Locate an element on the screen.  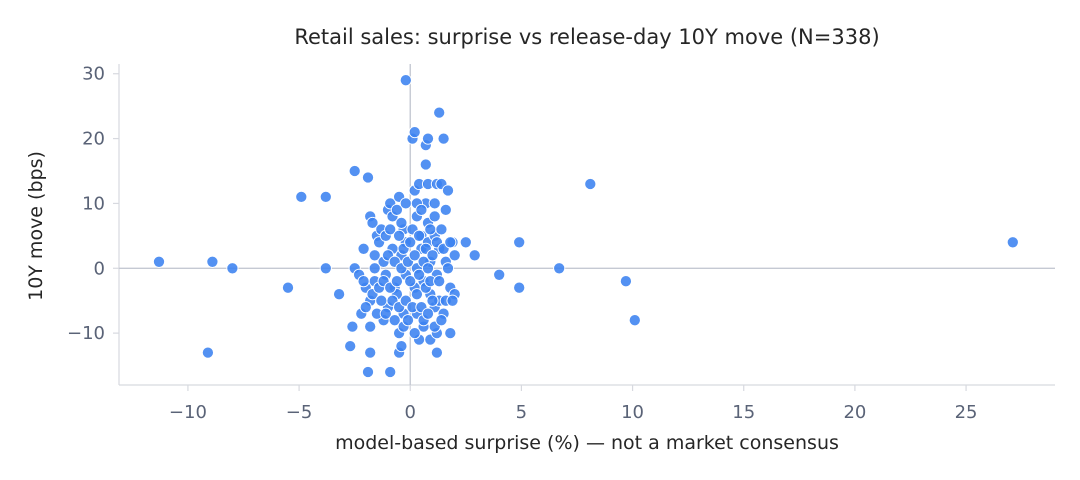
y-tick-label: −10 is located at coordinates (86, 333).